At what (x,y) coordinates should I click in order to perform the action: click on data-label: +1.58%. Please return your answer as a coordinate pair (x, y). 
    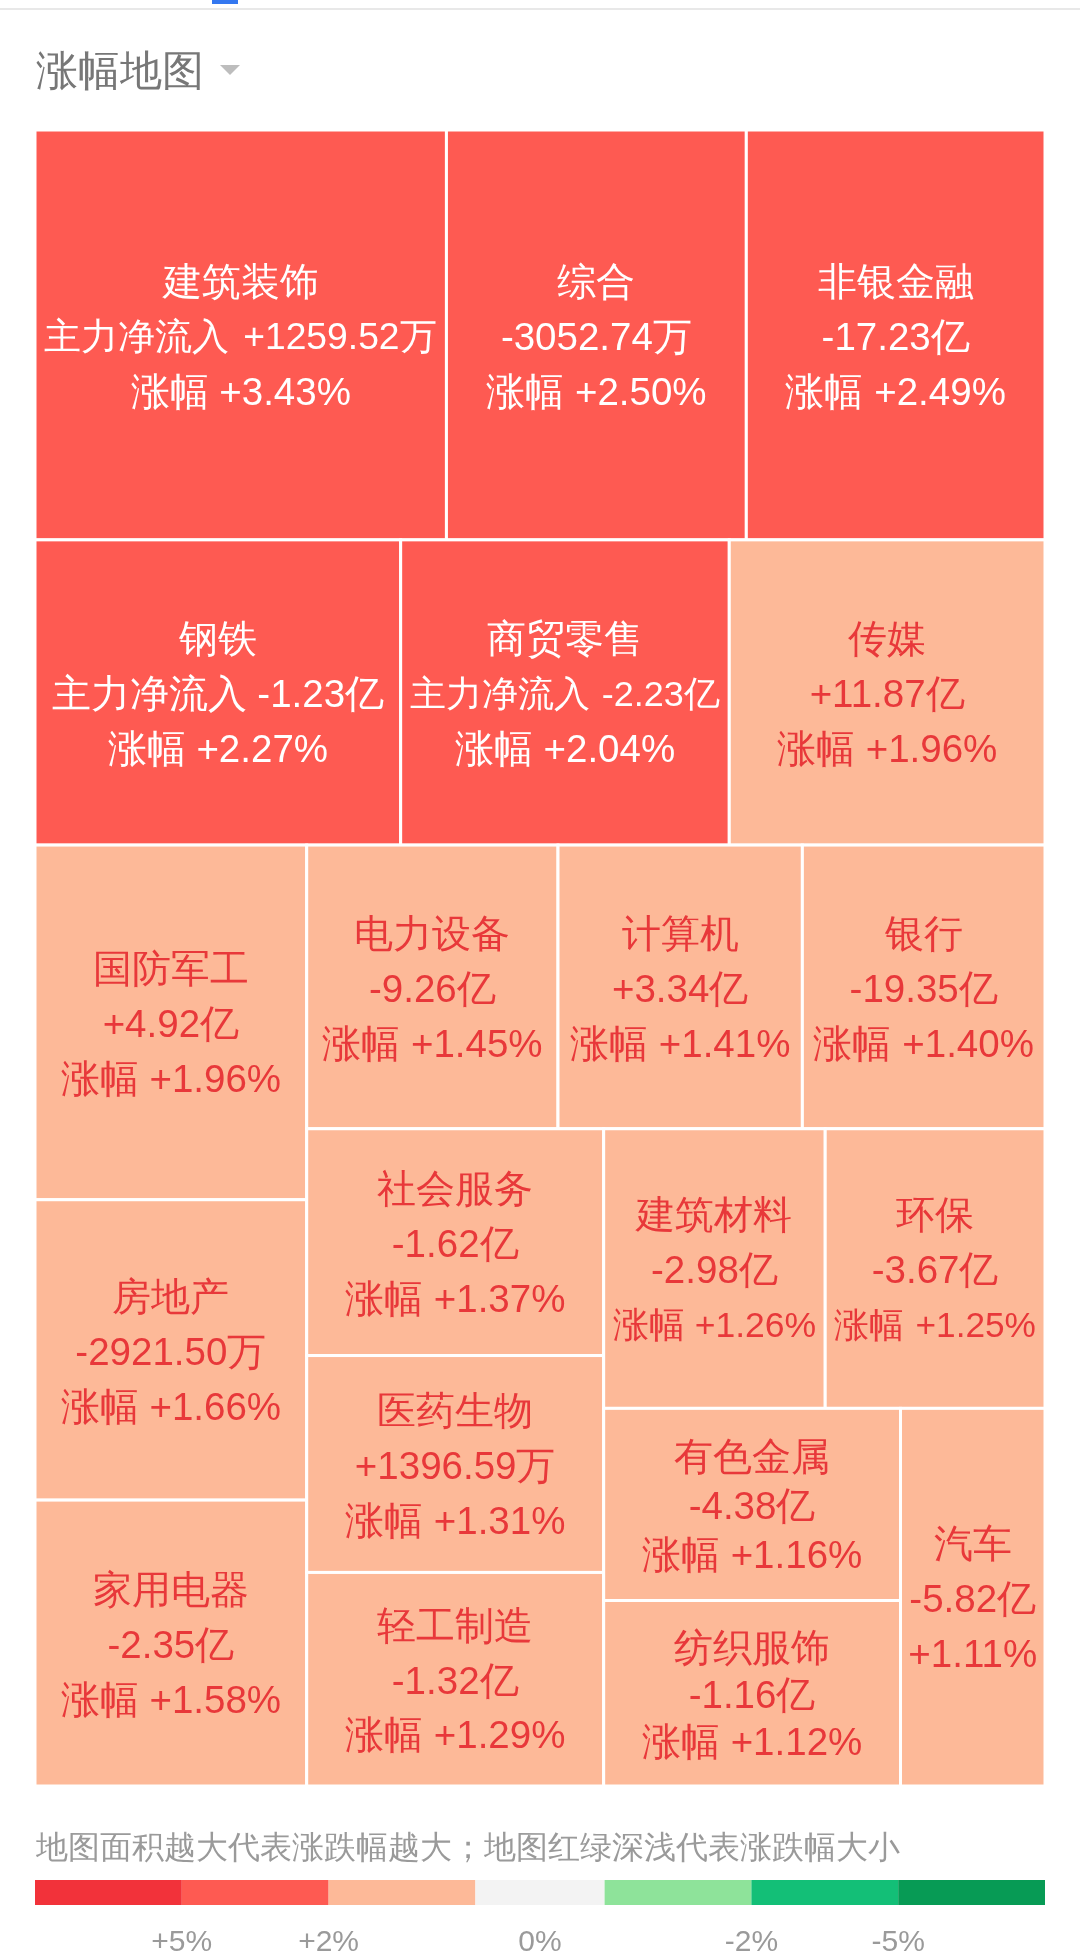
    Looking at the image, I should click on (215, 1699).